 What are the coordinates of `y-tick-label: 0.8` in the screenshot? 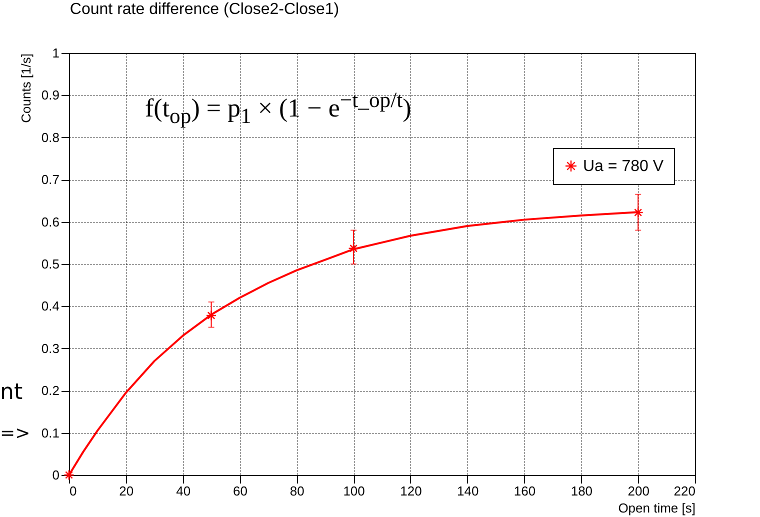 It's located at (50, 137).